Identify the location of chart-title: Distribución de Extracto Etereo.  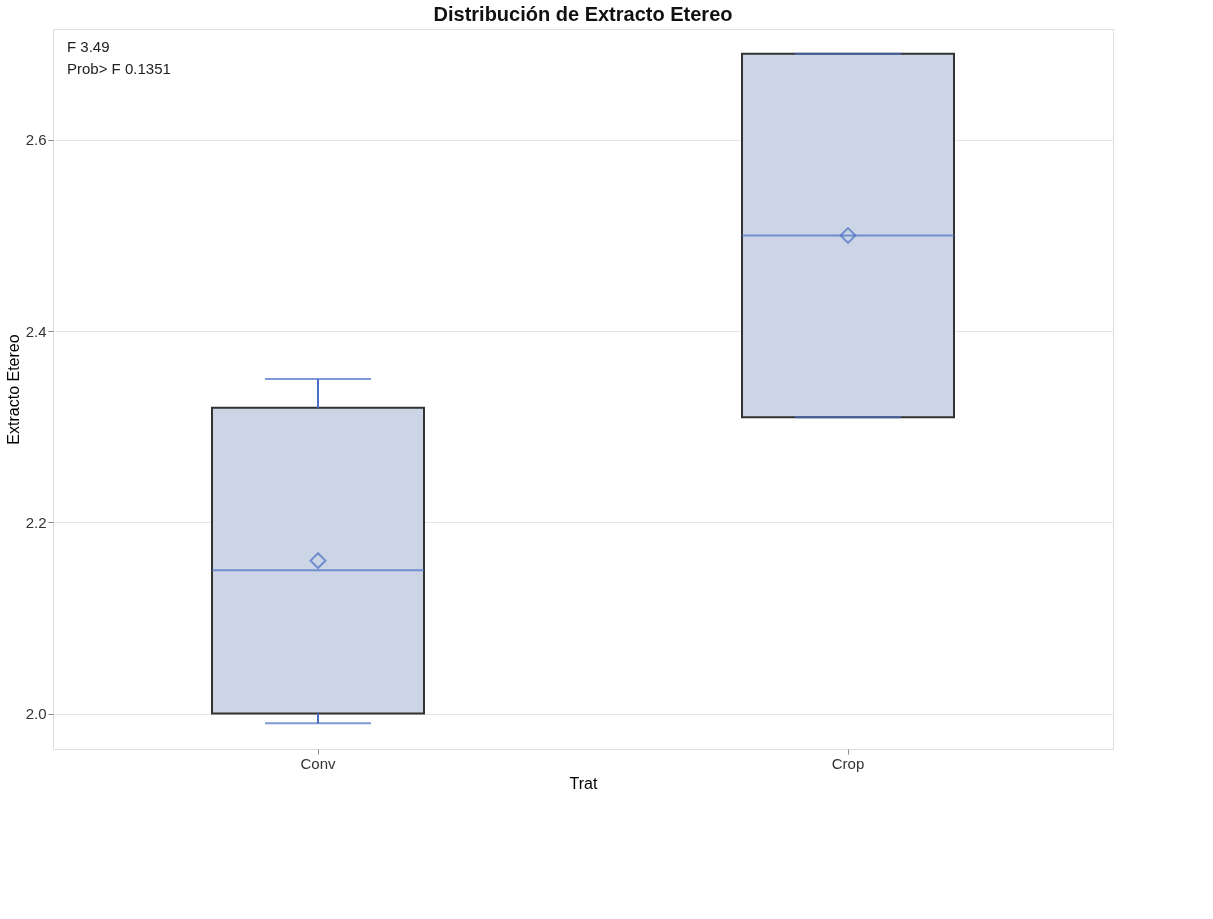
(583, 14).